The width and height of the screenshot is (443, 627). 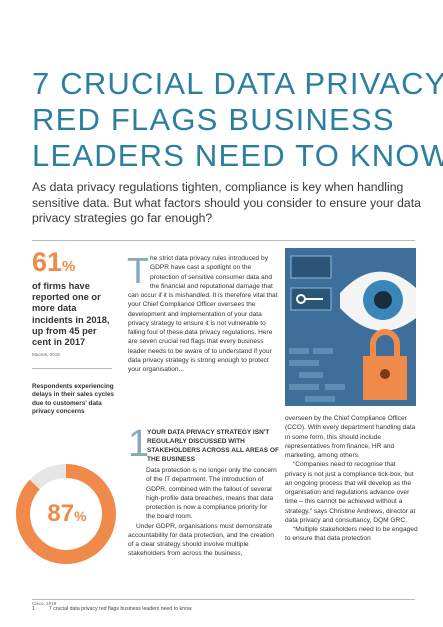 I want to click on section-number: 1, so click(x=139, y=444).